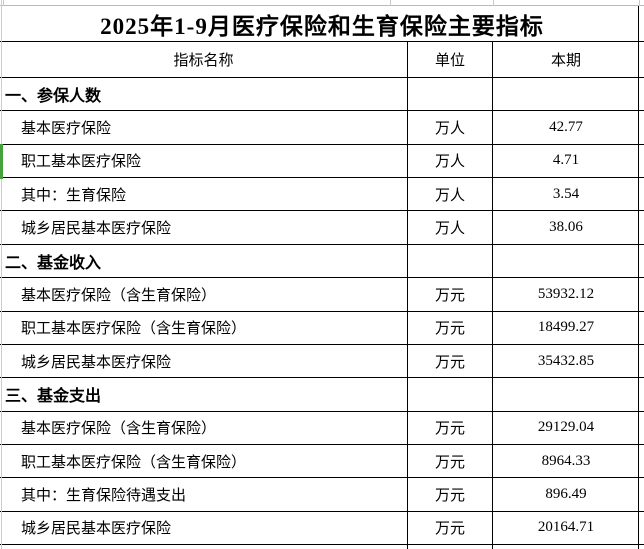 The height and width of the screenshot is (549, 644). Describe the element at coordinates (565, 327) in the screenshot. I see `cell-value: 18499.27` at that location.